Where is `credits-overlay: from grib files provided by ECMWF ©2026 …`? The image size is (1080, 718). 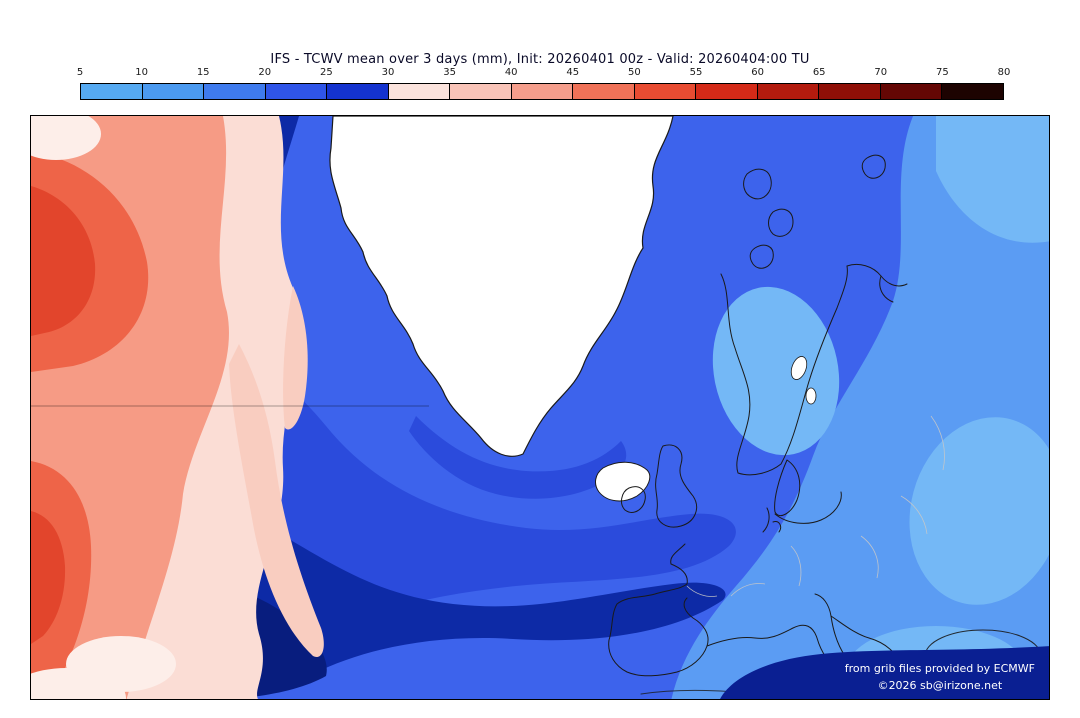 credits-overlay: from grib files provided by ECMWF ©2026 … is located at coordinates (940, 677).